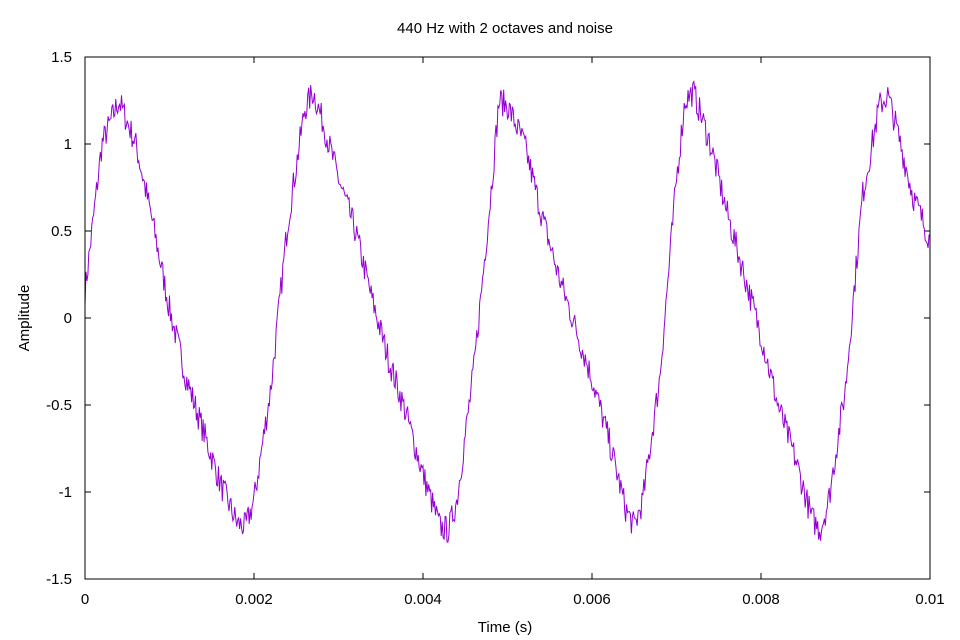 This screenshot has width=960, height=640. I want to click on x-tick-label: 0.002, so click(254, 599).